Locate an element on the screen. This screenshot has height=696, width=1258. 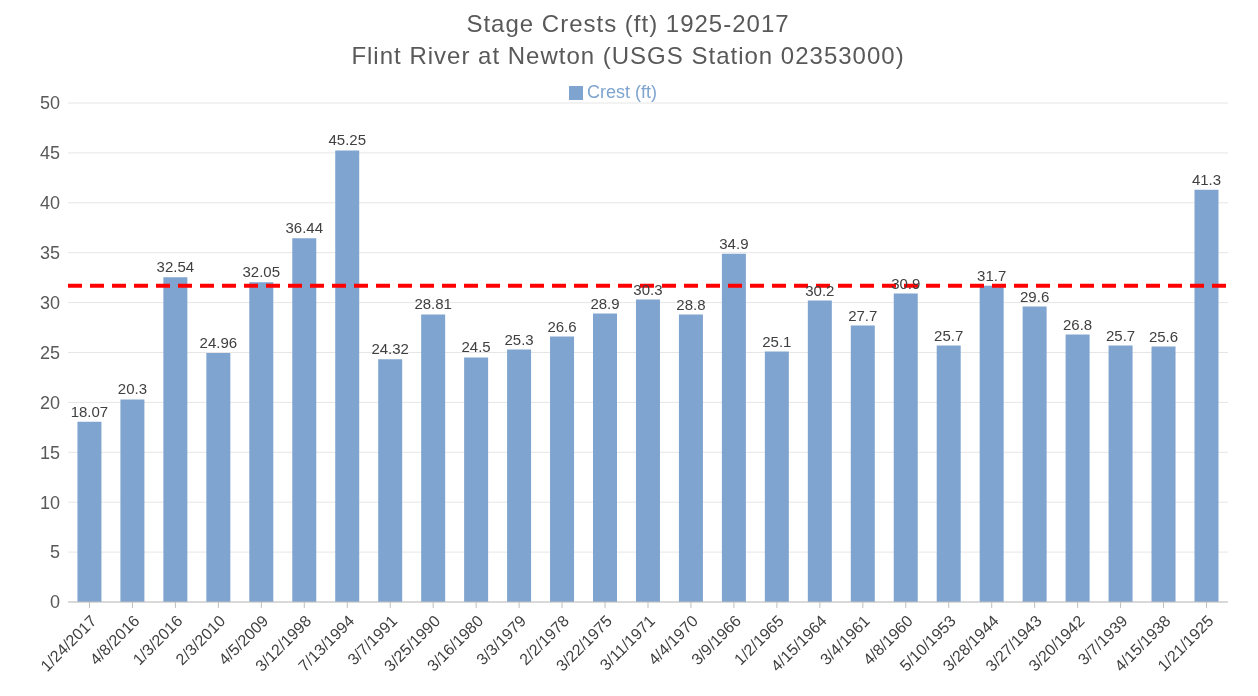
y-tick-label: 15 is located at coordinates (49, 452).